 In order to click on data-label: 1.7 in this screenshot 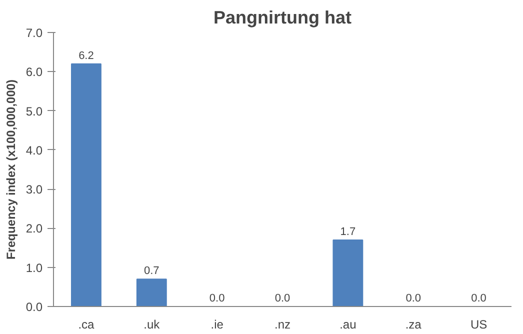, I will do `click(348, 232)`.